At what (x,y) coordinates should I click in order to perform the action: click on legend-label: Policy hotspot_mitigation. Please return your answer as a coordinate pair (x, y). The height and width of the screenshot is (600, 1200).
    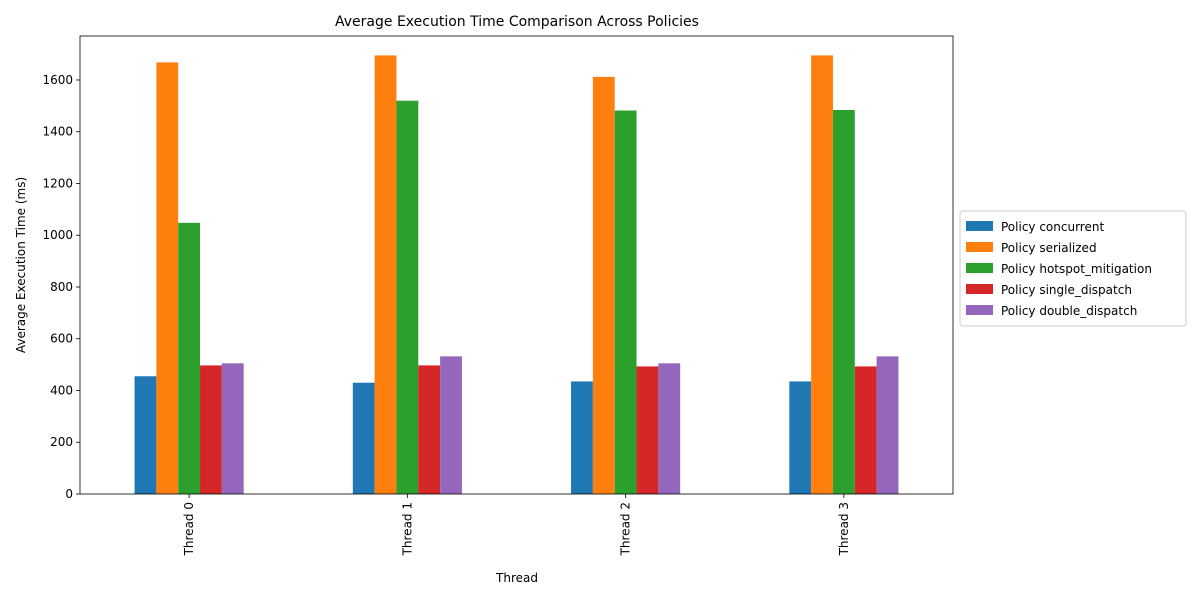
    Looking at the image, I should click on (1076, 269).